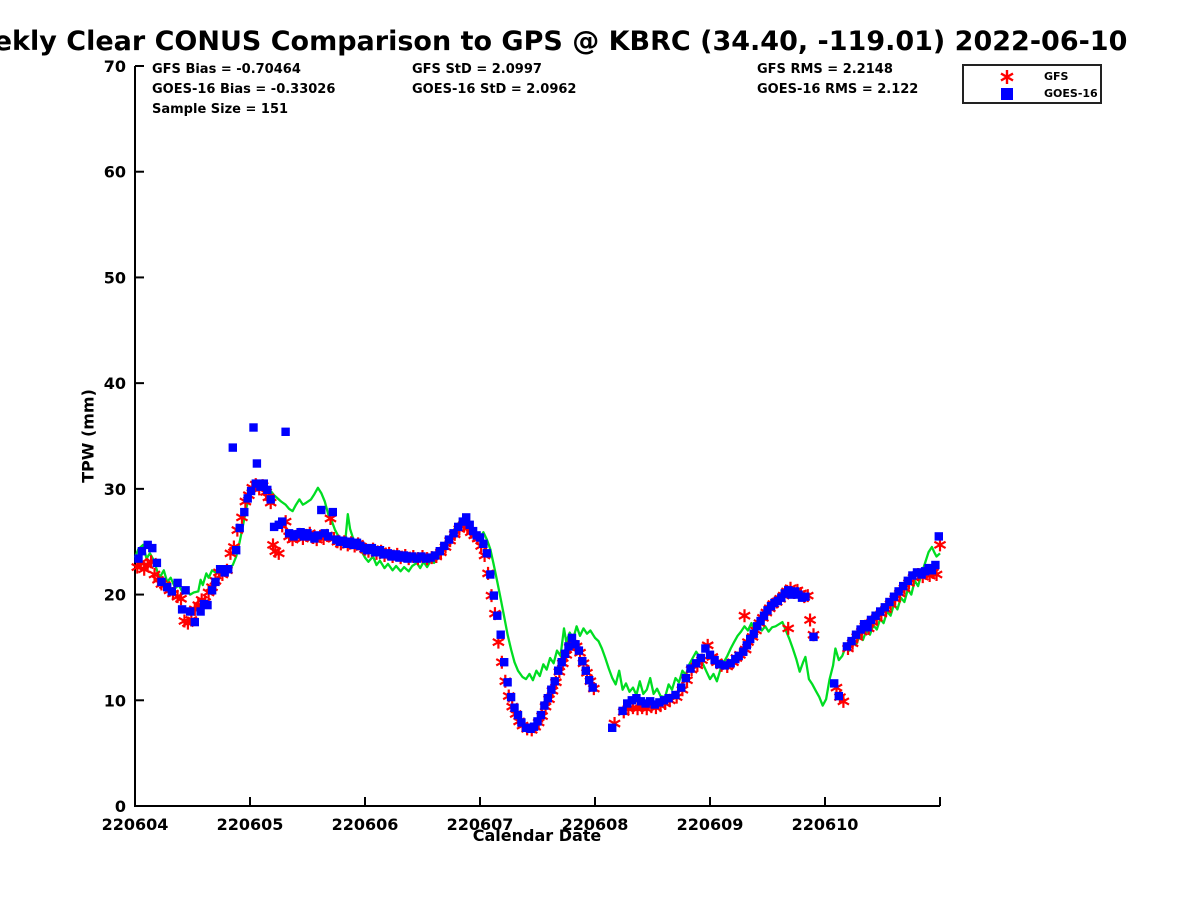 The image size is (1200, 900). I want to click on stats-column-rms: GFS RMS = 2.2148 GOES-16 RMS = 2.122, so click(837, 80).